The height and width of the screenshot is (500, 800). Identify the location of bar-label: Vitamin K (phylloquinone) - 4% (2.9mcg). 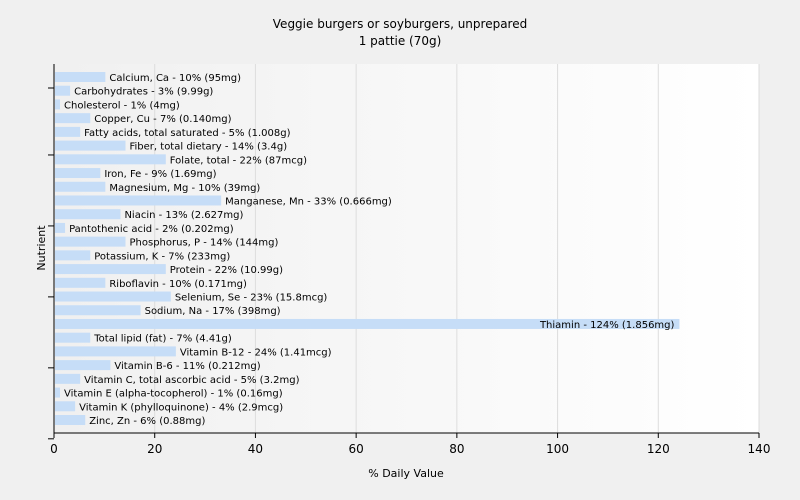
(181, 407).